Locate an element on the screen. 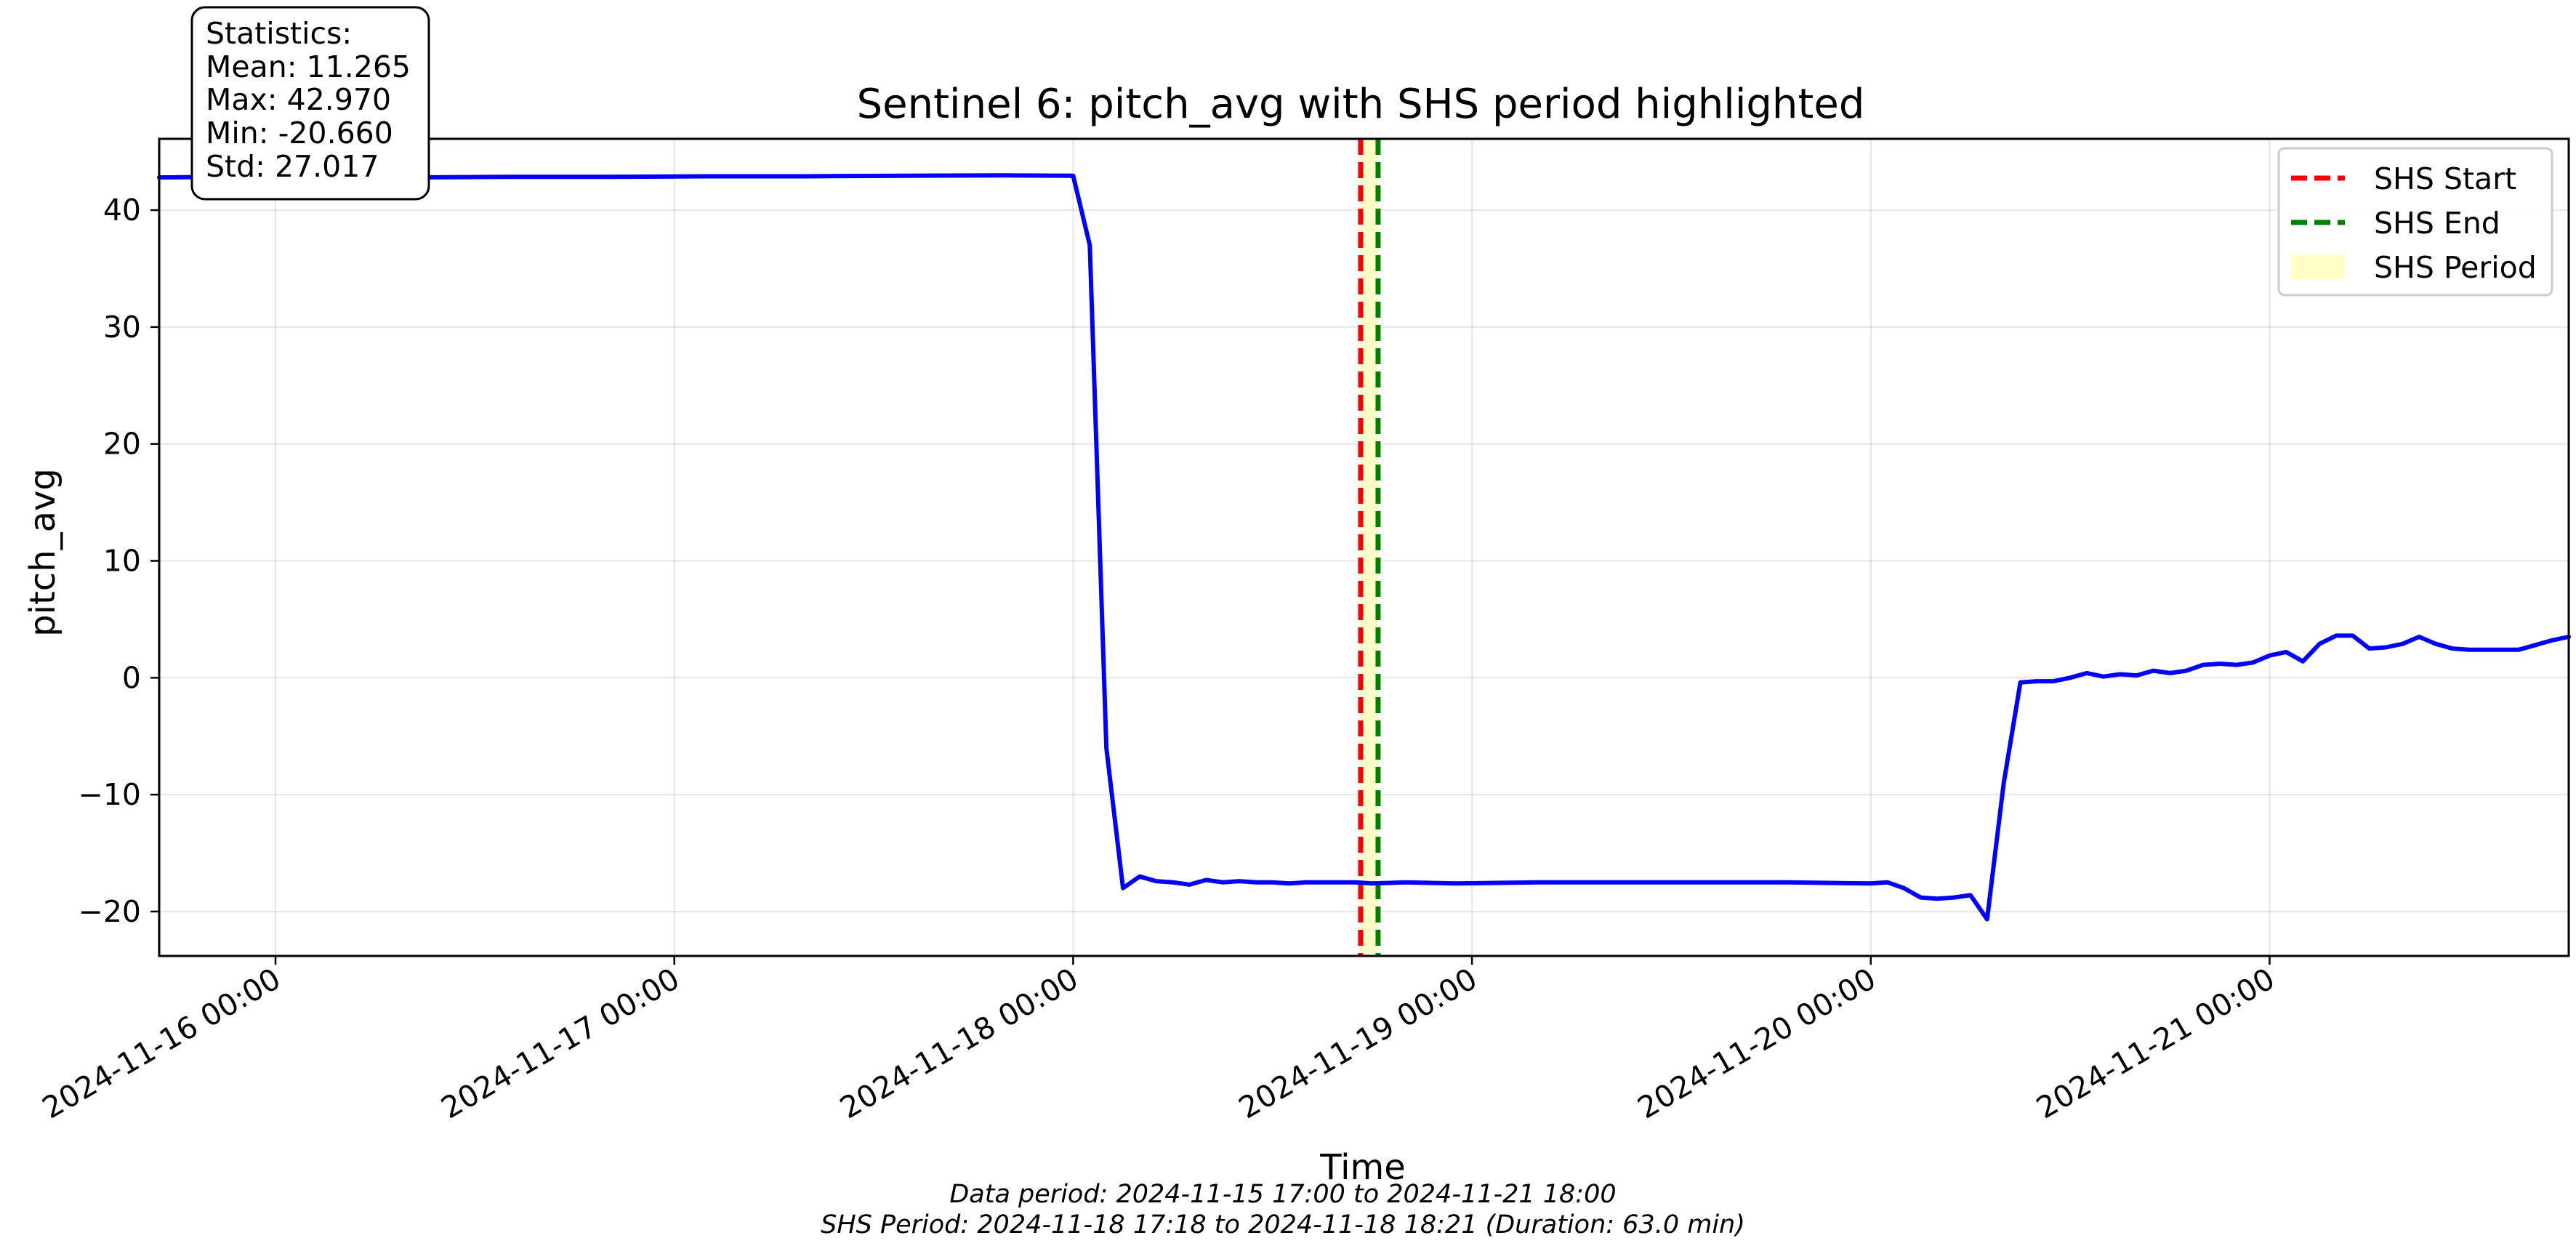 The height and width of the screenshot is (1254, 2576). legend: SHS Start SHS End SHS Period is located at coordinates (2415, 222).